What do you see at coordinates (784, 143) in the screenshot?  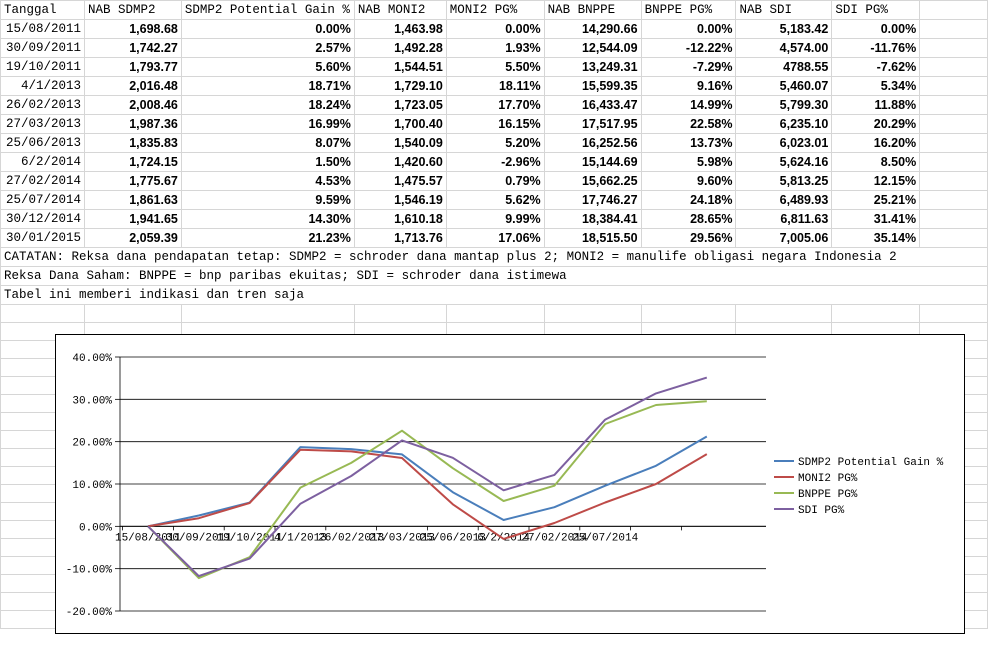 I see `value-cell: 6,023.01` at bounding box center [784, 143].